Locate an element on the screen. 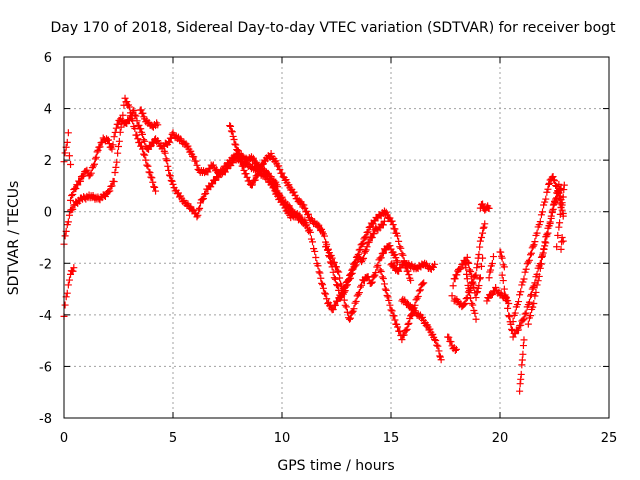  y-tick-label: 2 is located at coordinates (48, 161).